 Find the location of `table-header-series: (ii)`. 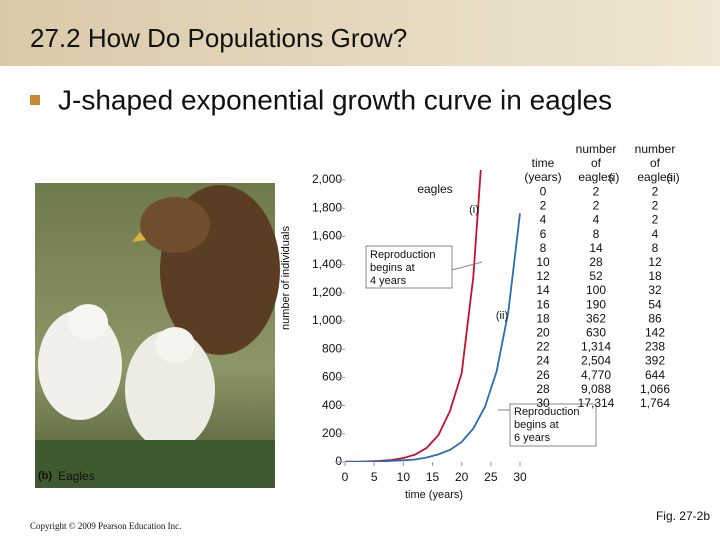

table-header-series: (ii) is located at coordinates (672, 177).